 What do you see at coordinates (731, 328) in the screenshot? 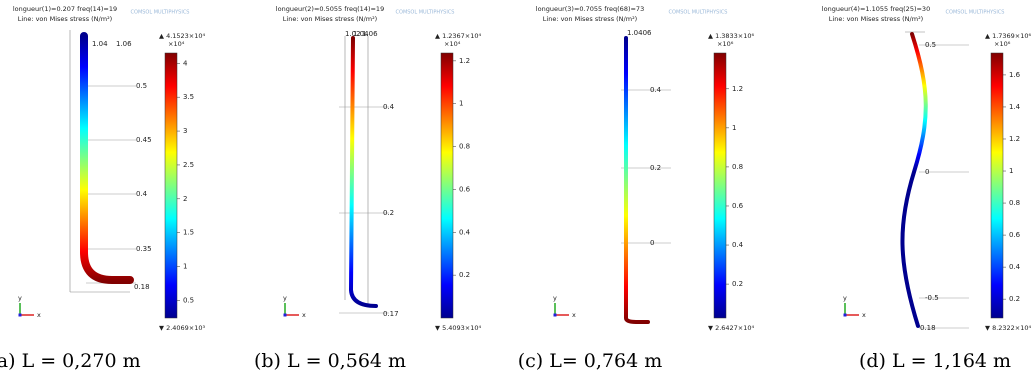
I see `colorbar-min: ▼ 2.6427×10⁴` at bounding box center [731, 328].